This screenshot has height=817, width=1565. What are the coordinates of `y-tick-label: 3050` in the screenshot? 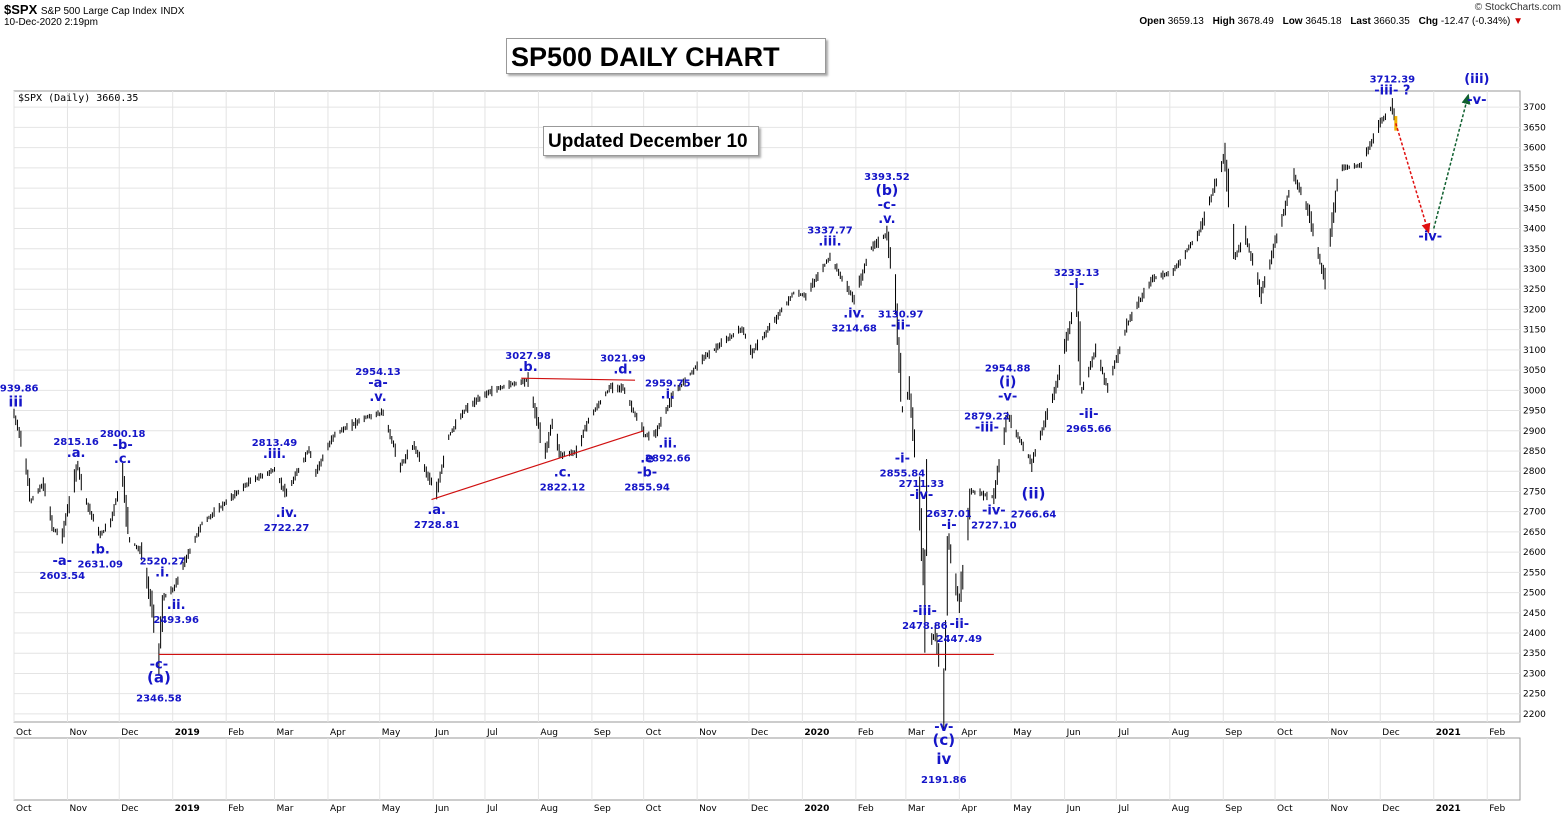 It's located at (1534, 371).